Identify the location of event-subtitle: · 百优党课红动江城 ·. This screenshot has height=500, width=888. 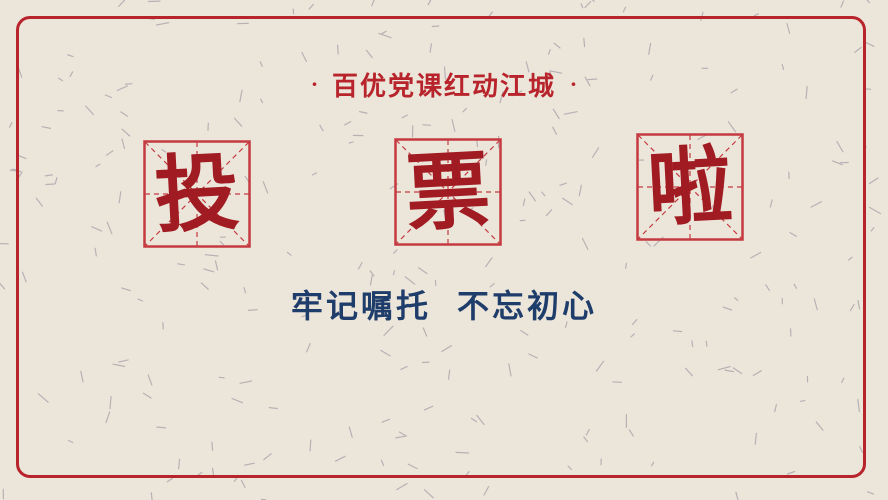
(444, 84).